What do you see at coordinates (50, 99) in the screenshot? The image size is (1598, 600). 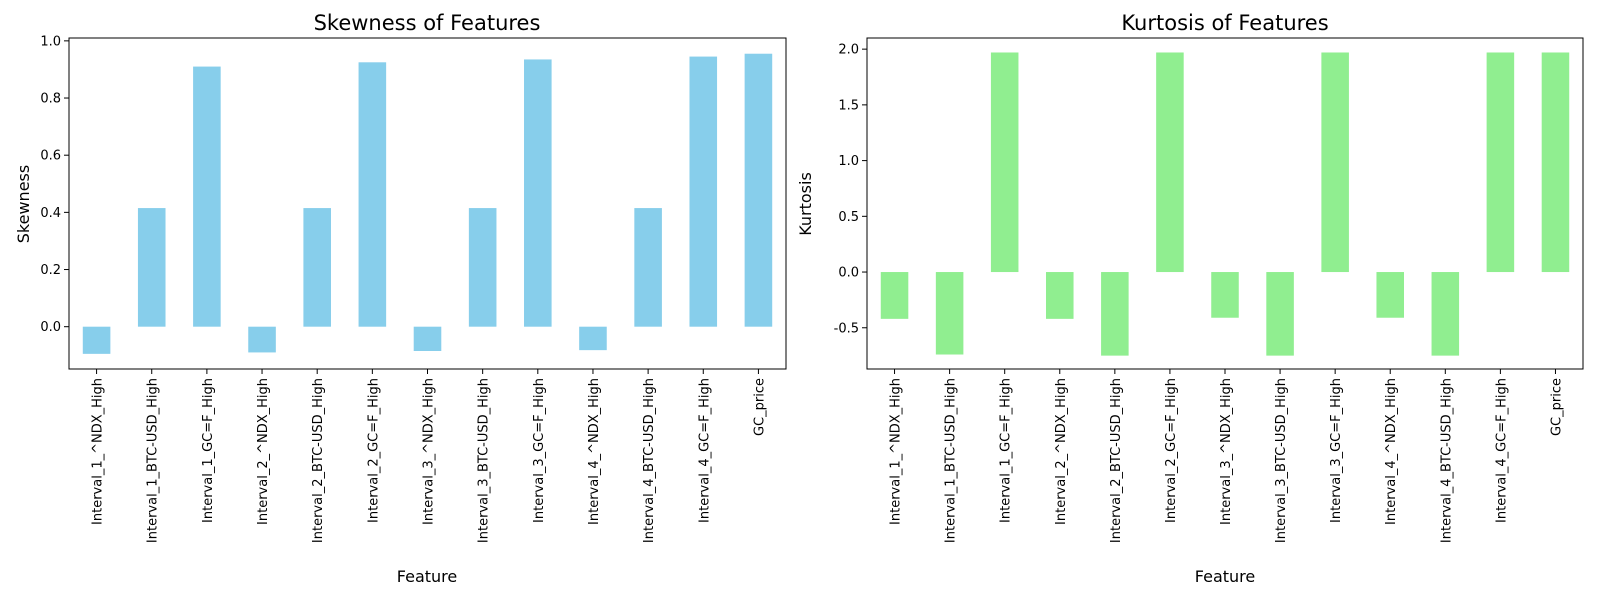 I see `y-tick-label: 0.8` at bounding box center [50, 99].